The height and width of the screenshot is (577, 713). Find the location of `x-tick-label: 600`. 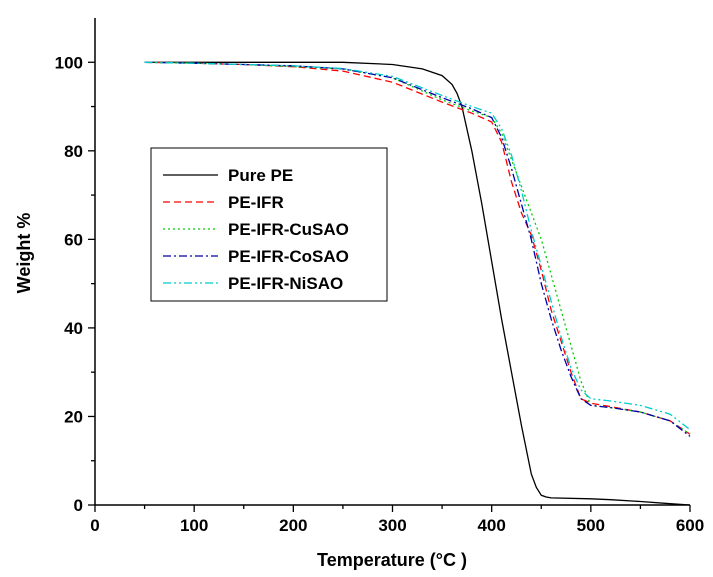

x-tick-label: 600 is located at coordinates (690, 525).